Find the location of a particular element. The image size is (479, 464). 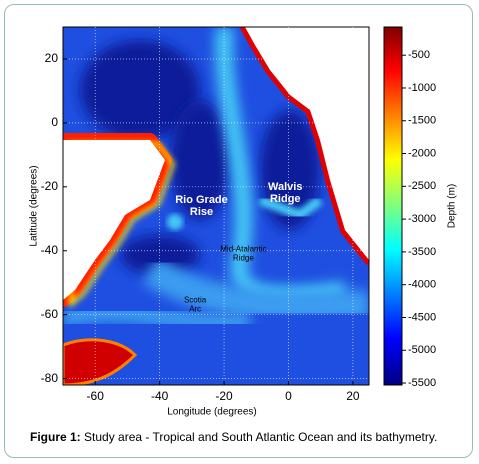

x-tick-label: -40 is located at coordinates (160, 396).